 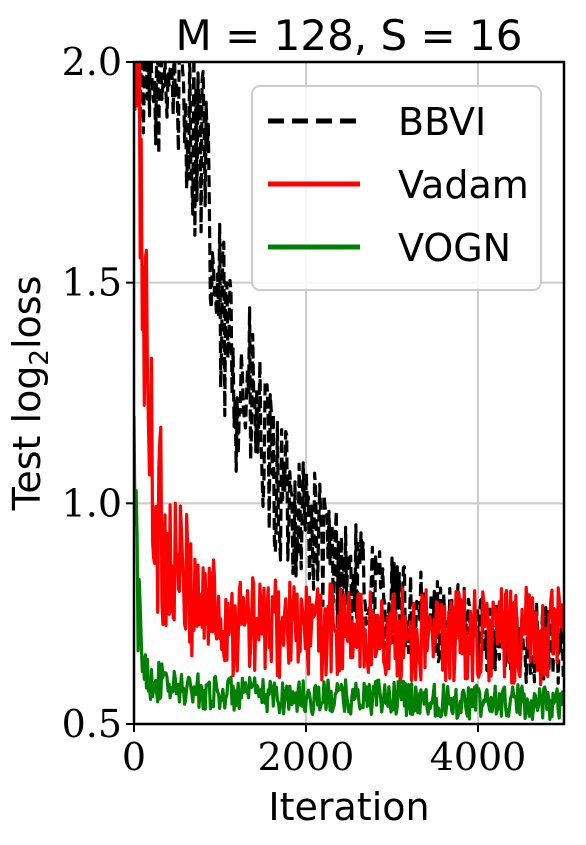 What do you see at coordinates (92, 503) in the screenshot?
I see `y-tick-label: 1.0` at bounding box center [92, 503].